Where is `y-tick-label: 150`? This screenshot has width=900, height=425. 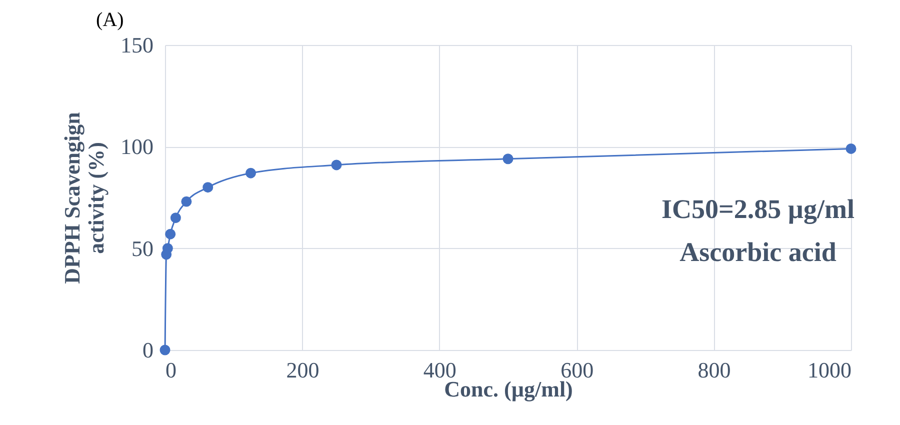
y-tick-label: 150 is located at coordinates (137, 45).